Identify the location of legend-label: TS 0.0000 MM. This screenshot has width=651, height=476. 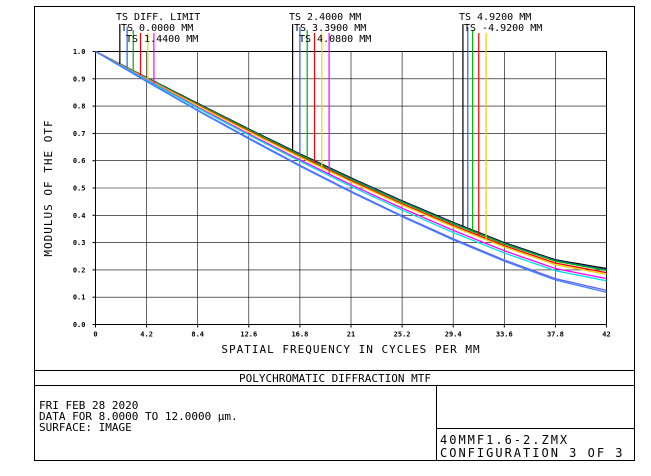
(157, 28).